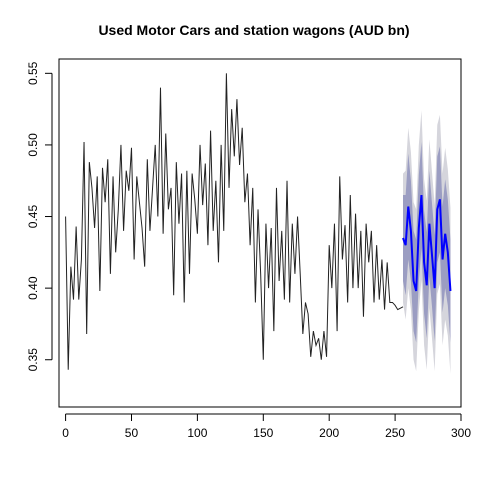 This screenshot has height=480, width=480. Describe the element at coordinates (33, 73) in the screenshot. I see `y-tick-label: 0.55` at that location.